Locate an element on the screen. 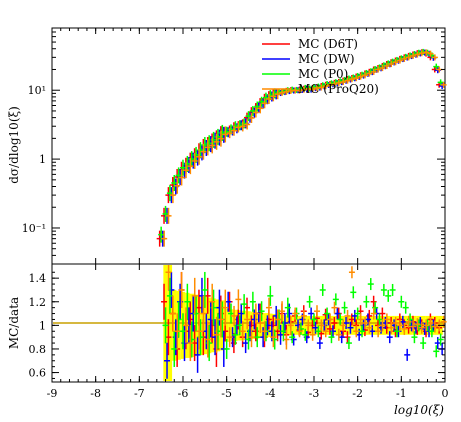  legend-label: MC (D6T) is located at coordinates (328, 44).